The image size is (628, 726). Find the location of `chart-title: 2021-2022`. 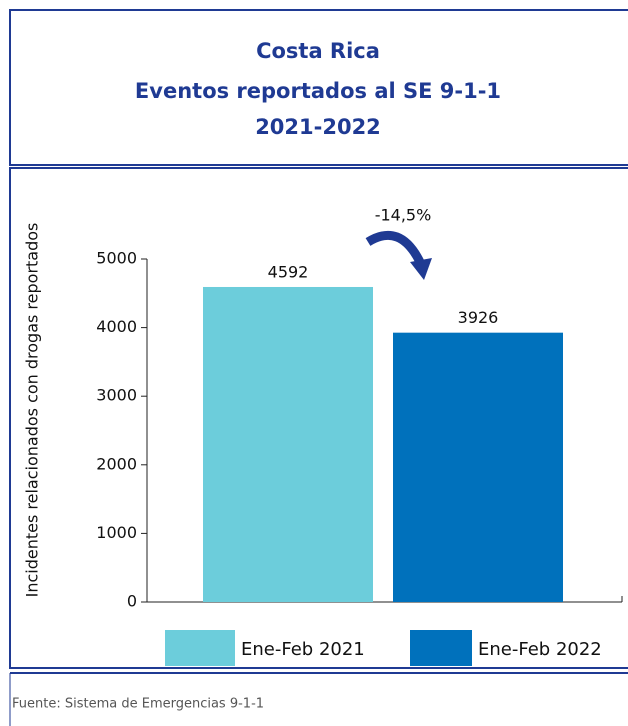

chart-title: 2021-2022 is located at coordinates (318, 127).